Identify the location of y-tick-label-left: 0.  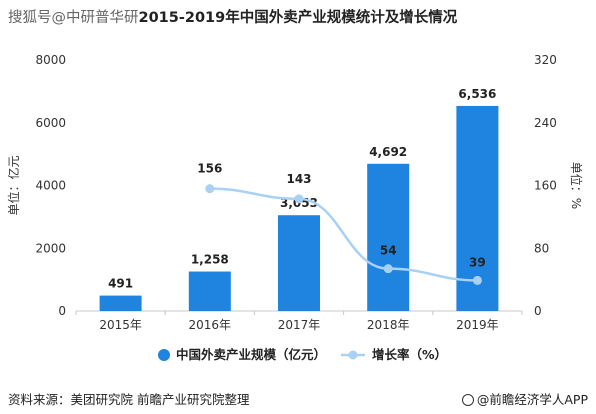
(62, 311).